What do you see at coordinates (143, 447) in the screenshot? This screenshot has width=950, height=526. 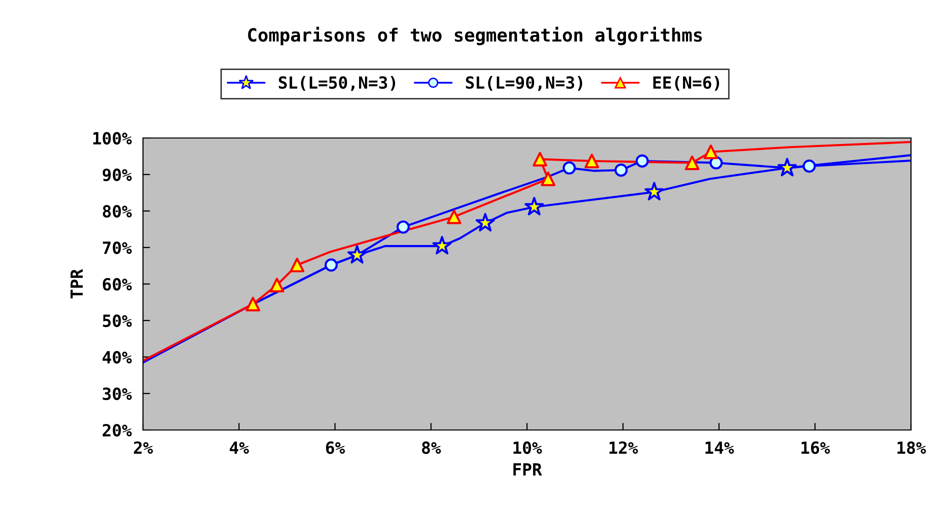 I see `x-tick-label: 2%` at bounding box center [143, 447].